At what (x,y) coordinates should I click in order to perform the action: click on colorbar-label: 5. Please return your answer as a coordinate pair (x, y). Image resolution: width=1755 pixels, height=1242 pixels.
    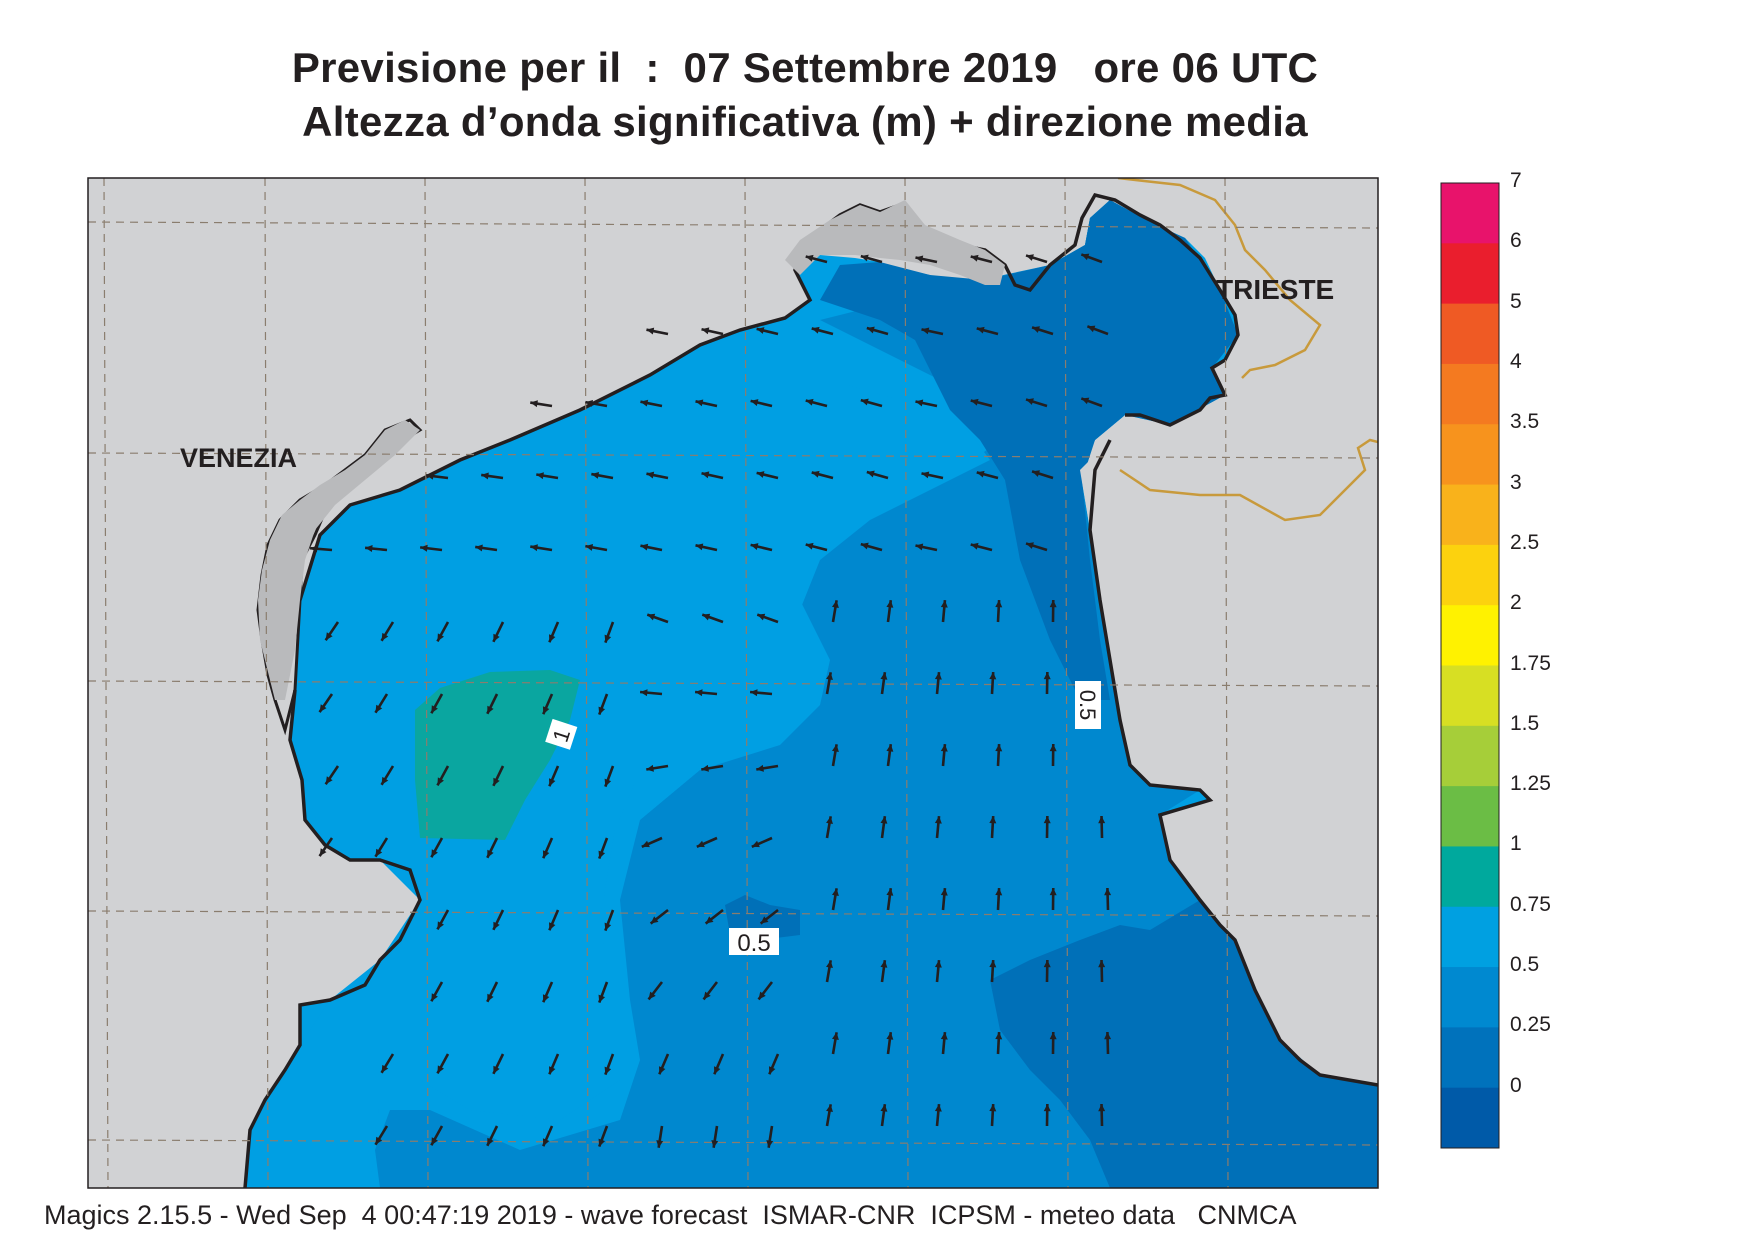
    Looking at the image, I should click on (1516, 301).